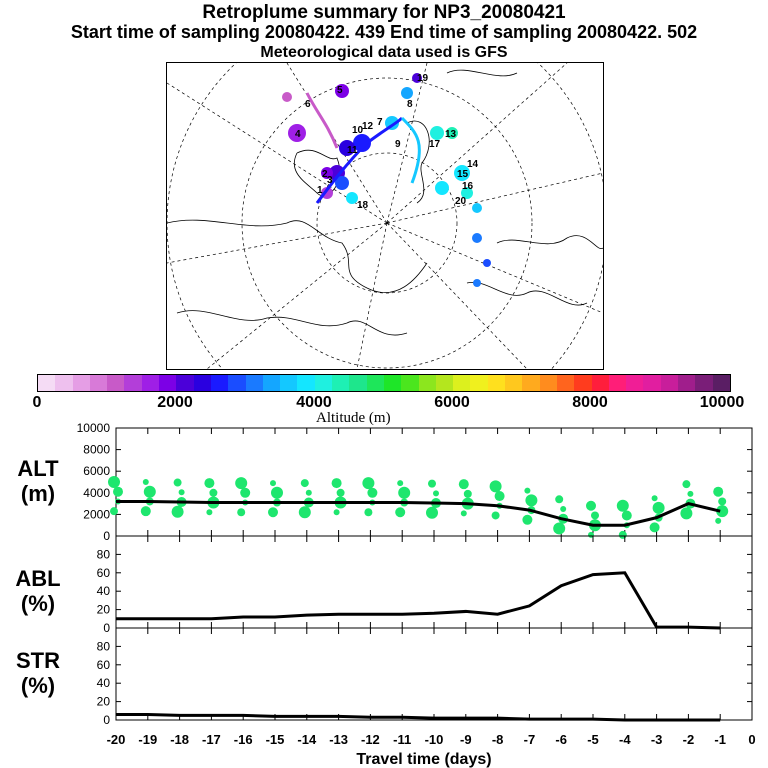  I want to click on colorbar-tick: 0, so click(37, 402).